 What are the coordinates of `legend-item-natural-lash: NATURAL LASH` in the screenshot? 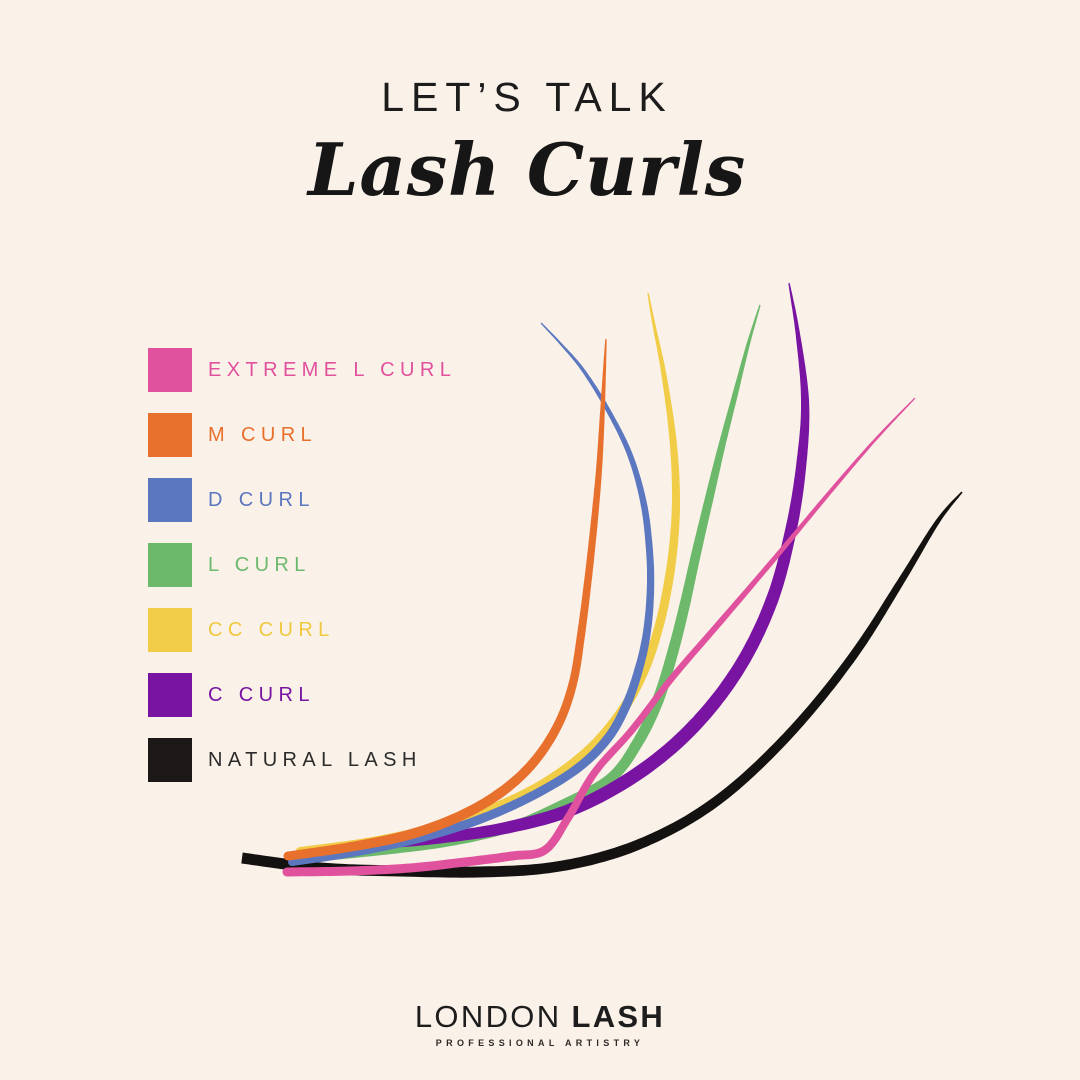 It's located at (302, 760).